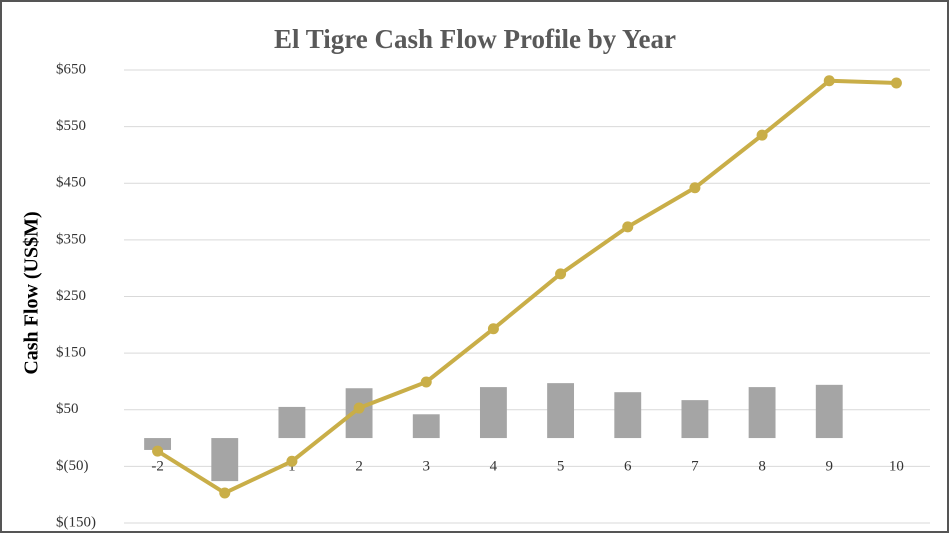 This screenshot has width=950, height=533. What do you see at coordinates (427, 466) in the screenshot?
I see `x-tick-label: 3` at bounding box center [427, 466].